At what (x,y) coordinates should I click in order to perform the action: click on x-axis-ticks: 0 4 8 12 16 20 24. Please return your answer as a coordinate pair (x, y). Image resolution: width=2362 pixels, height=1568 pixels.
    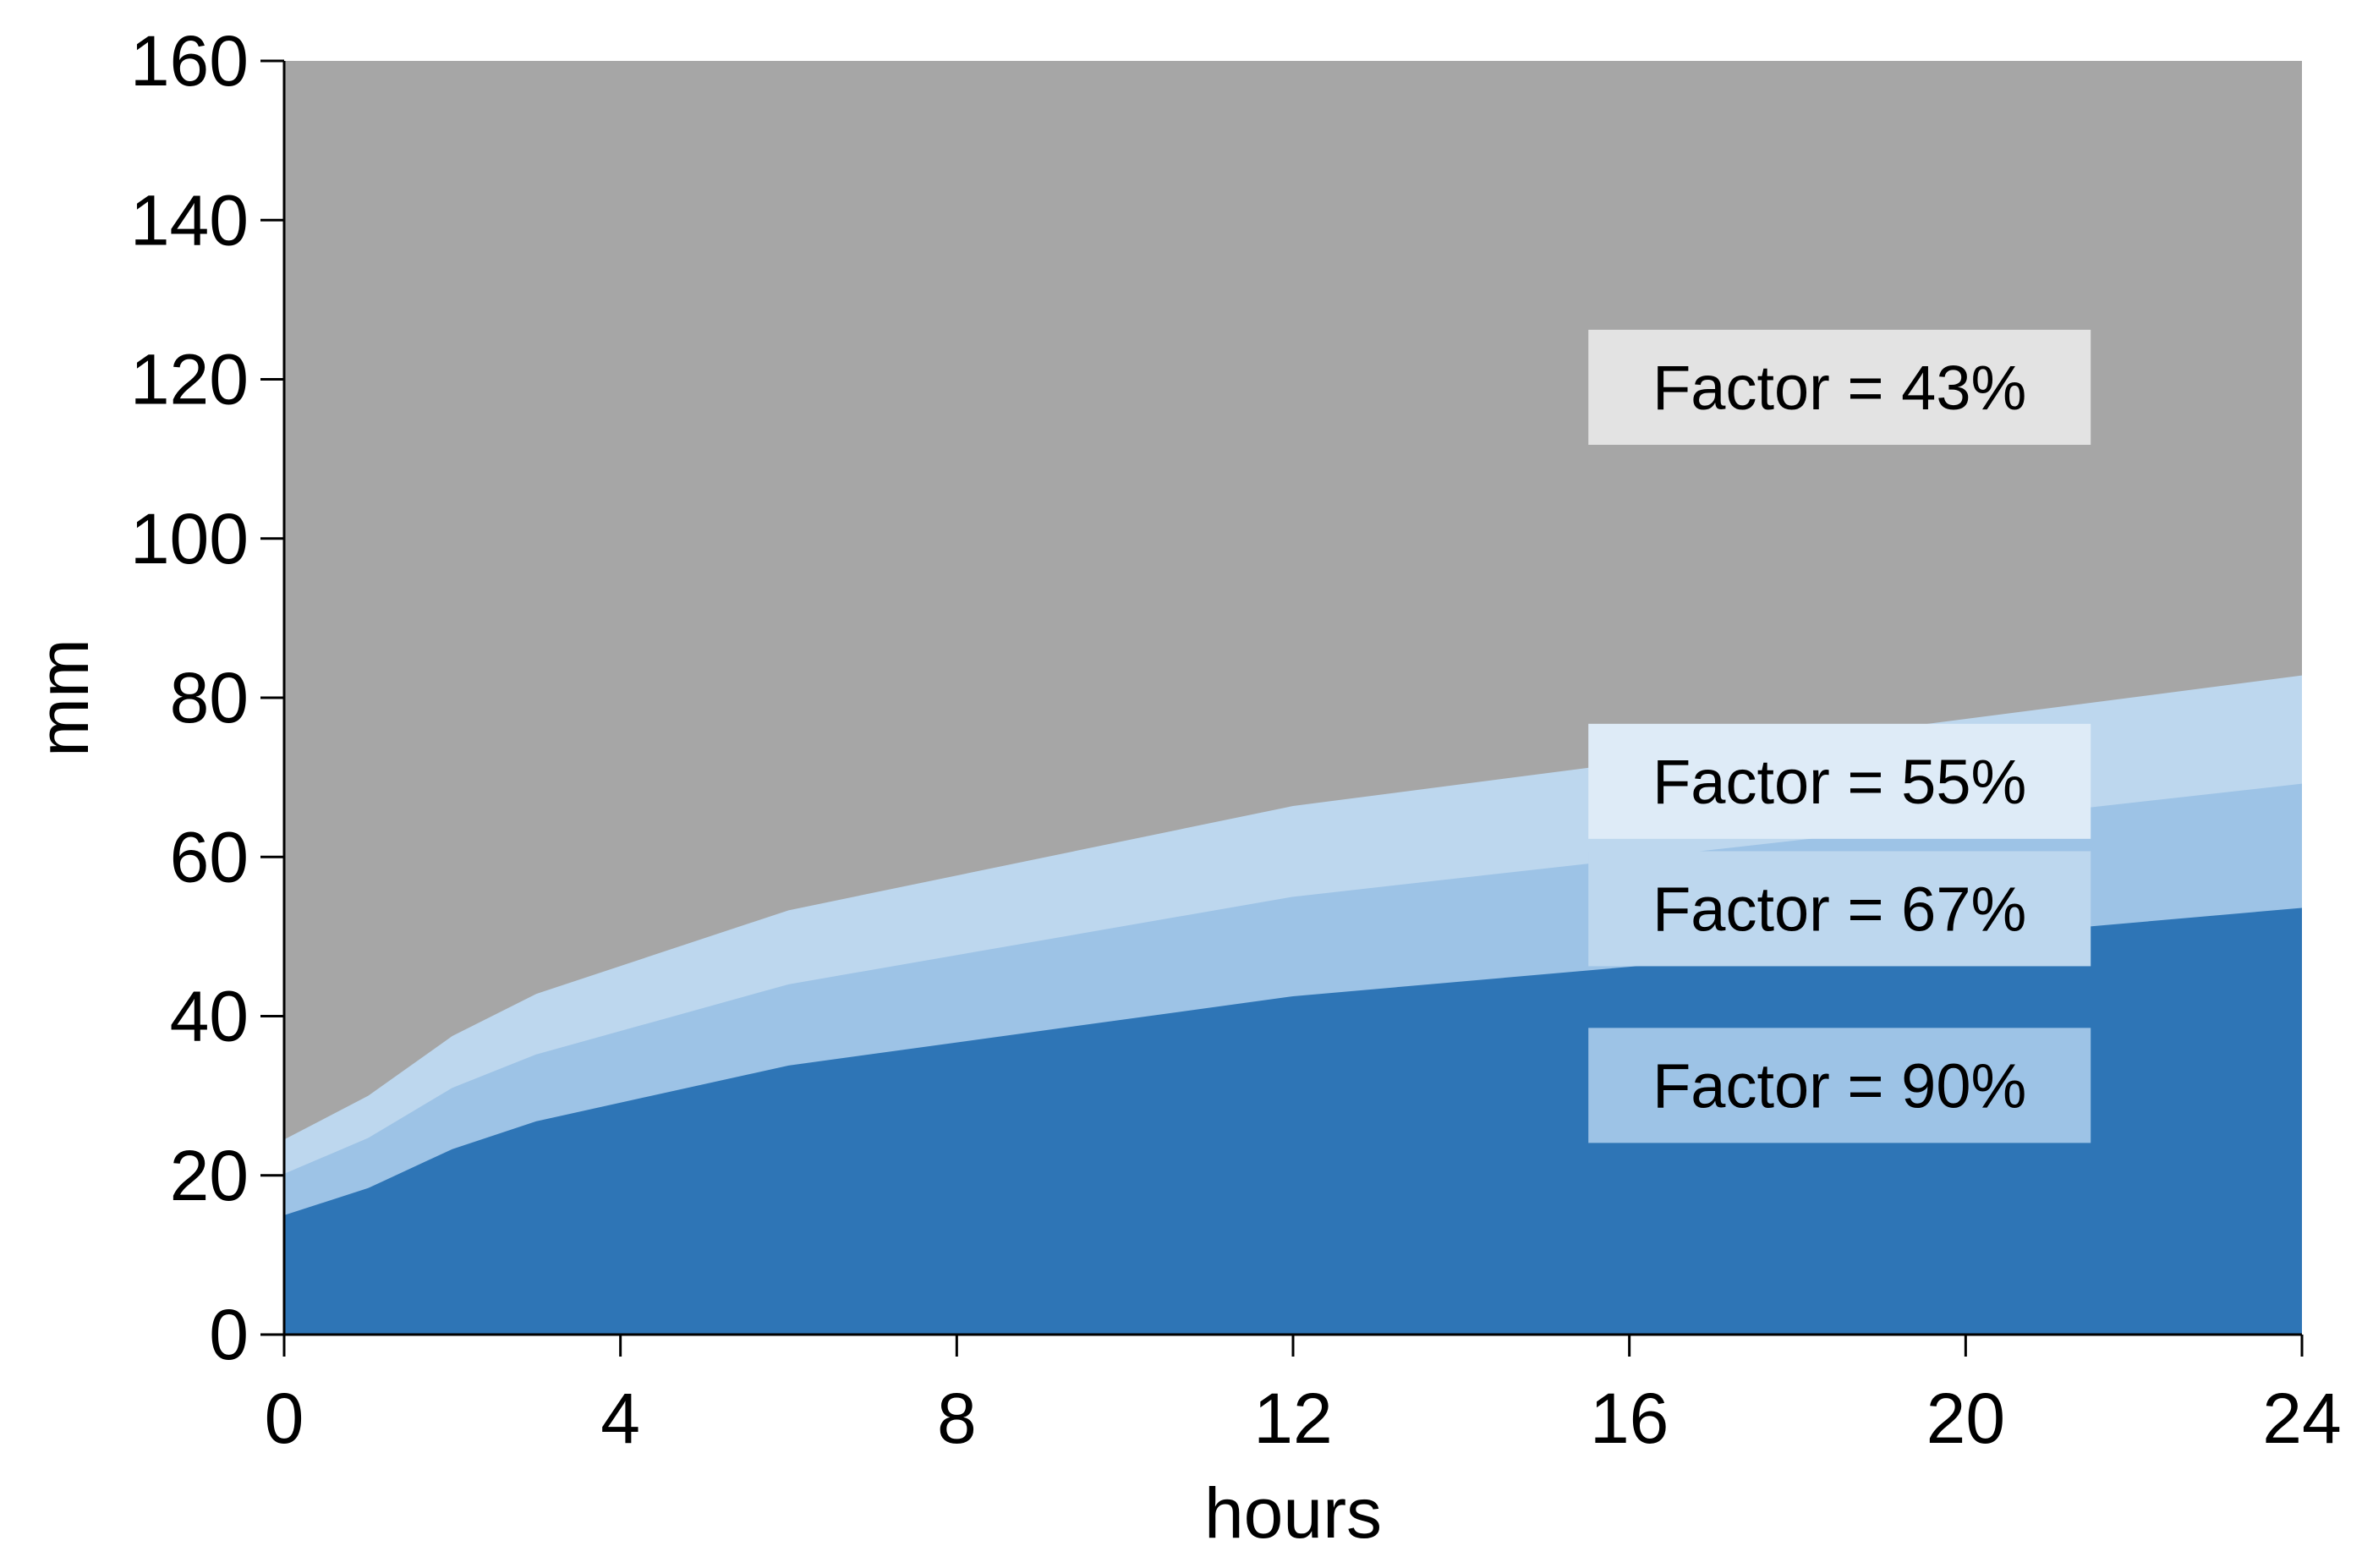
    Looking at the image, I should click on (1303, 1396).